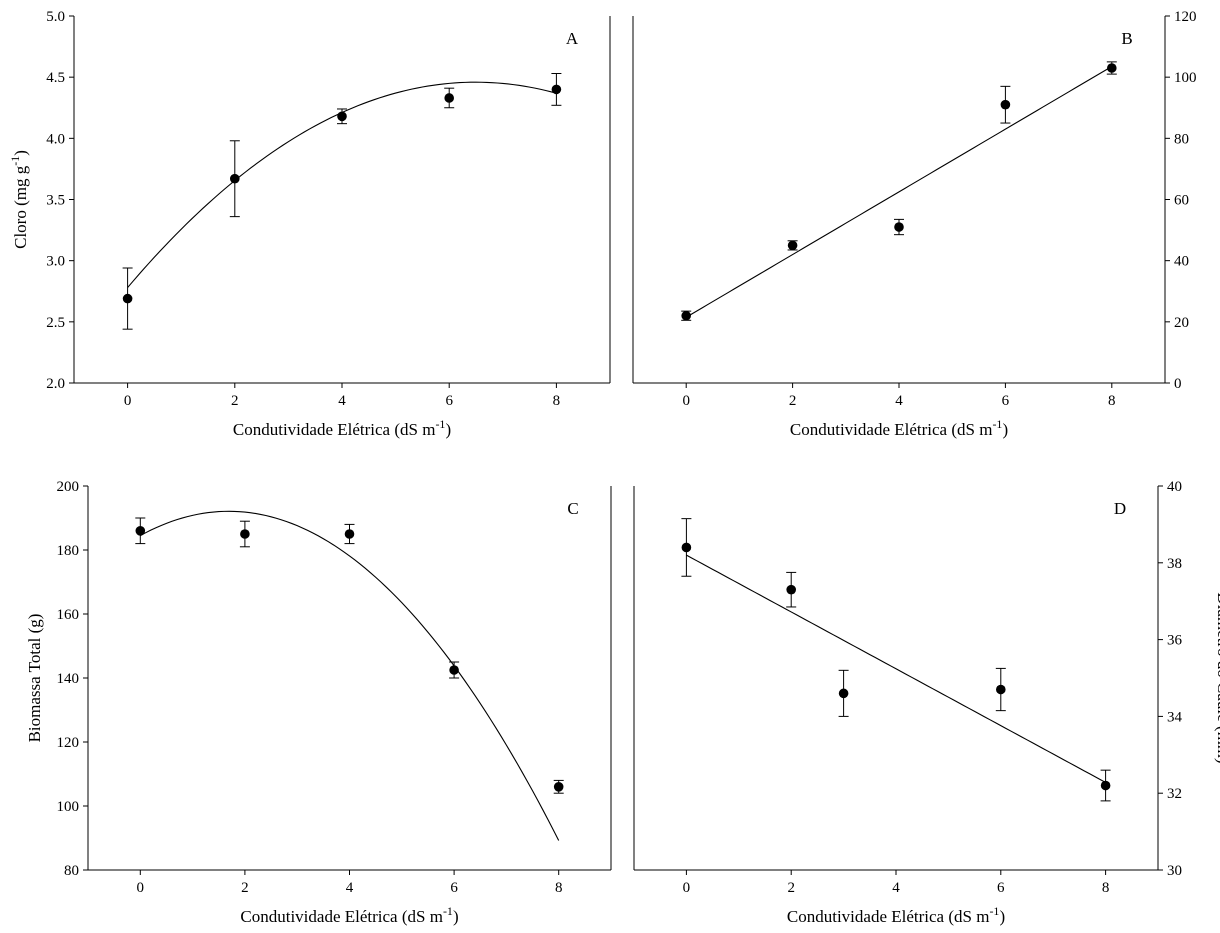 The height and width of the screenshot is (933, 1220). What do you see at coordinates (68, 615) in the screenshot?
I see `y-tick-label: 160` at bounding box center [68, 615].